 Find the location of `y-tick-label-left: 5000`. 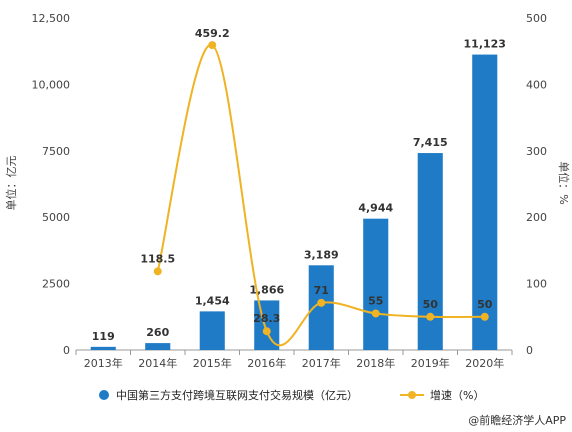

y-tick-label-left: 5000 is located at coordinates (56, 217).